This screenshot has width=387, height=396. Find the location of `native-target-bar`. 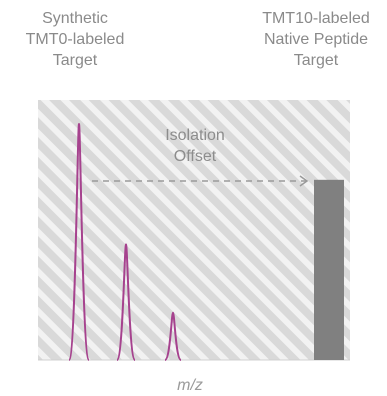

native-target-bar is located at coordinates (329, 270).